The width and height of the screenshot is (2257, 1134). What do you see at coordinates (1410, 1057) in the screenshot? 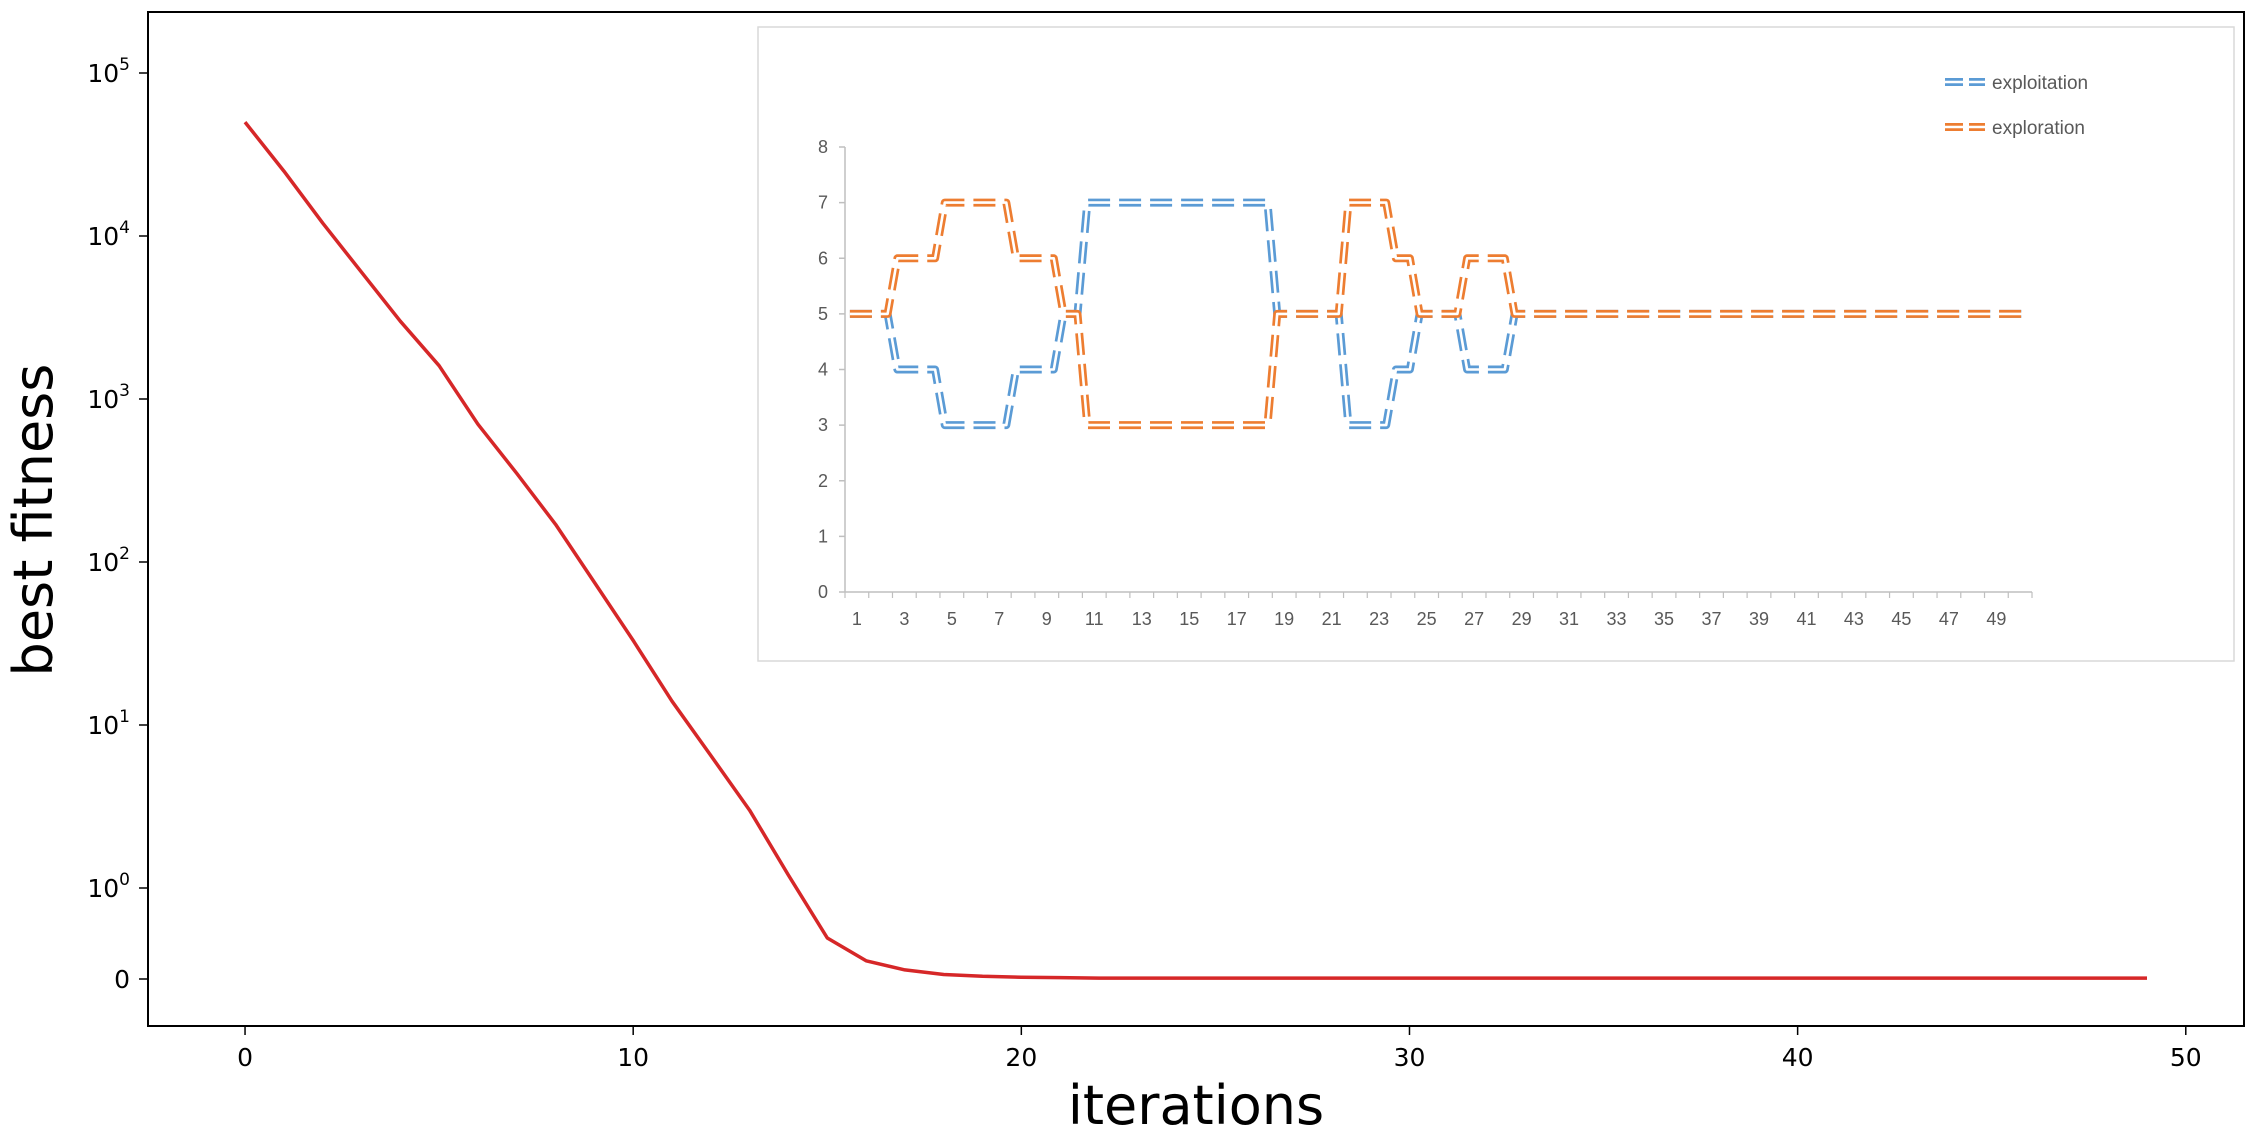
I see `x-tick-label: 30` at bounding box center [1410, 1057].